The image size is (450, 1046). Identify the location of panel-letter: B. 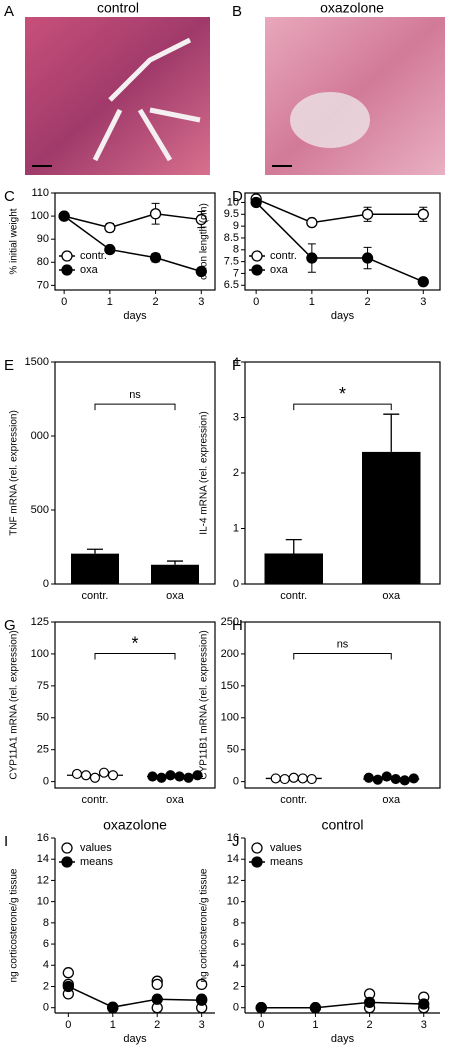
(237, 11).